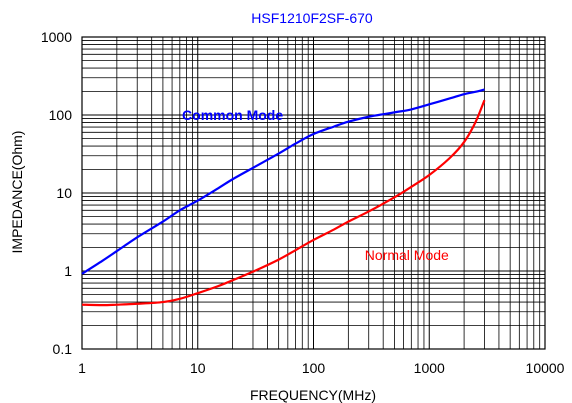 The height and width of the screenshot is (403, 572). What do you see at coordinates (17, 192) in the screenshot?
I see `y-axis-label: IMPEDANCE(Ohm)` at bounding box center [17, 192].